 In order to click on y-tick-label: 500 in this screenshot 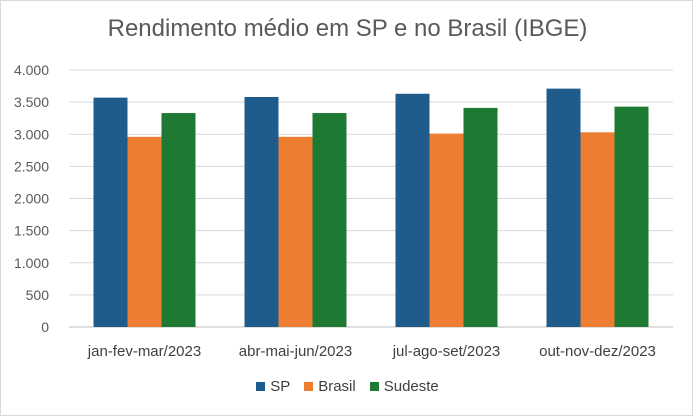, I will do `click(38, 295)`.